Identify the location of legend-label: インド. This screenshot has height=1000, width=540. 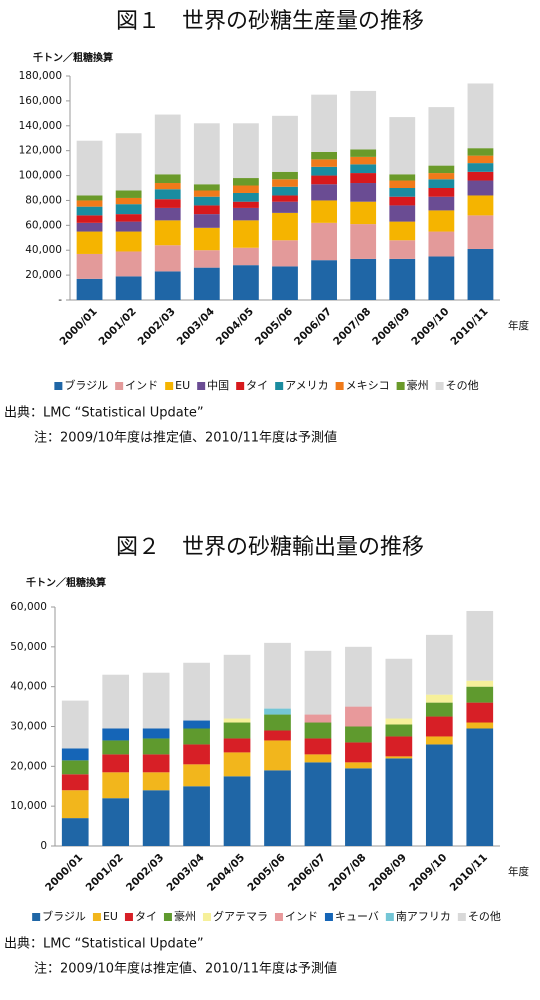
(141, 385).